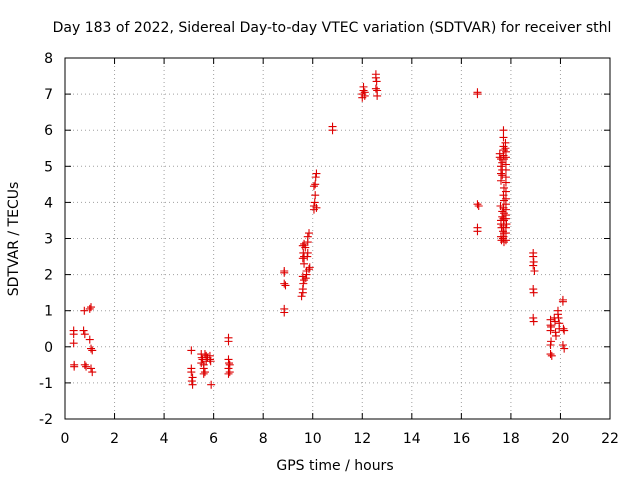 The width and height of the screenshot is (640, 480). What do you see at coordinates (114, 439) in the screenshot?
I see `x-tick-label: 2` at bounding box center [114, 439].